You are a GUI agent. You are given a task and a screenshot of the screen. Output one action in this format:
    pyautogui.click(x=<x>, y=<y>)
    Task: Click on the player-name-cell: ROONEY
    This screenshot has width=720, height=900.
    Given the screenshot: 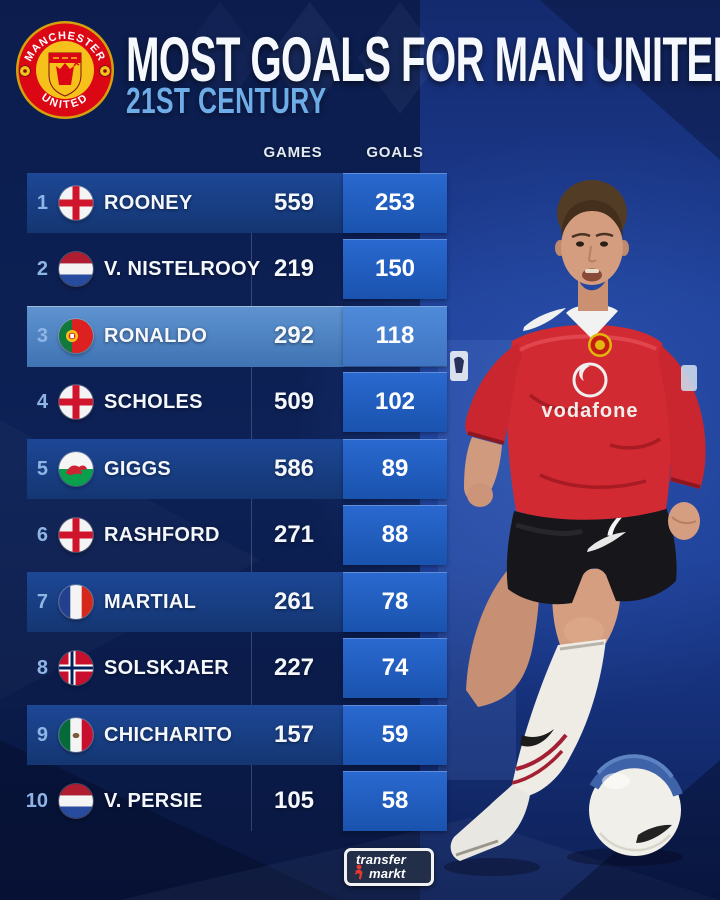 What is the action you would take?
    pyautogui.click(x=148, y=203)
    